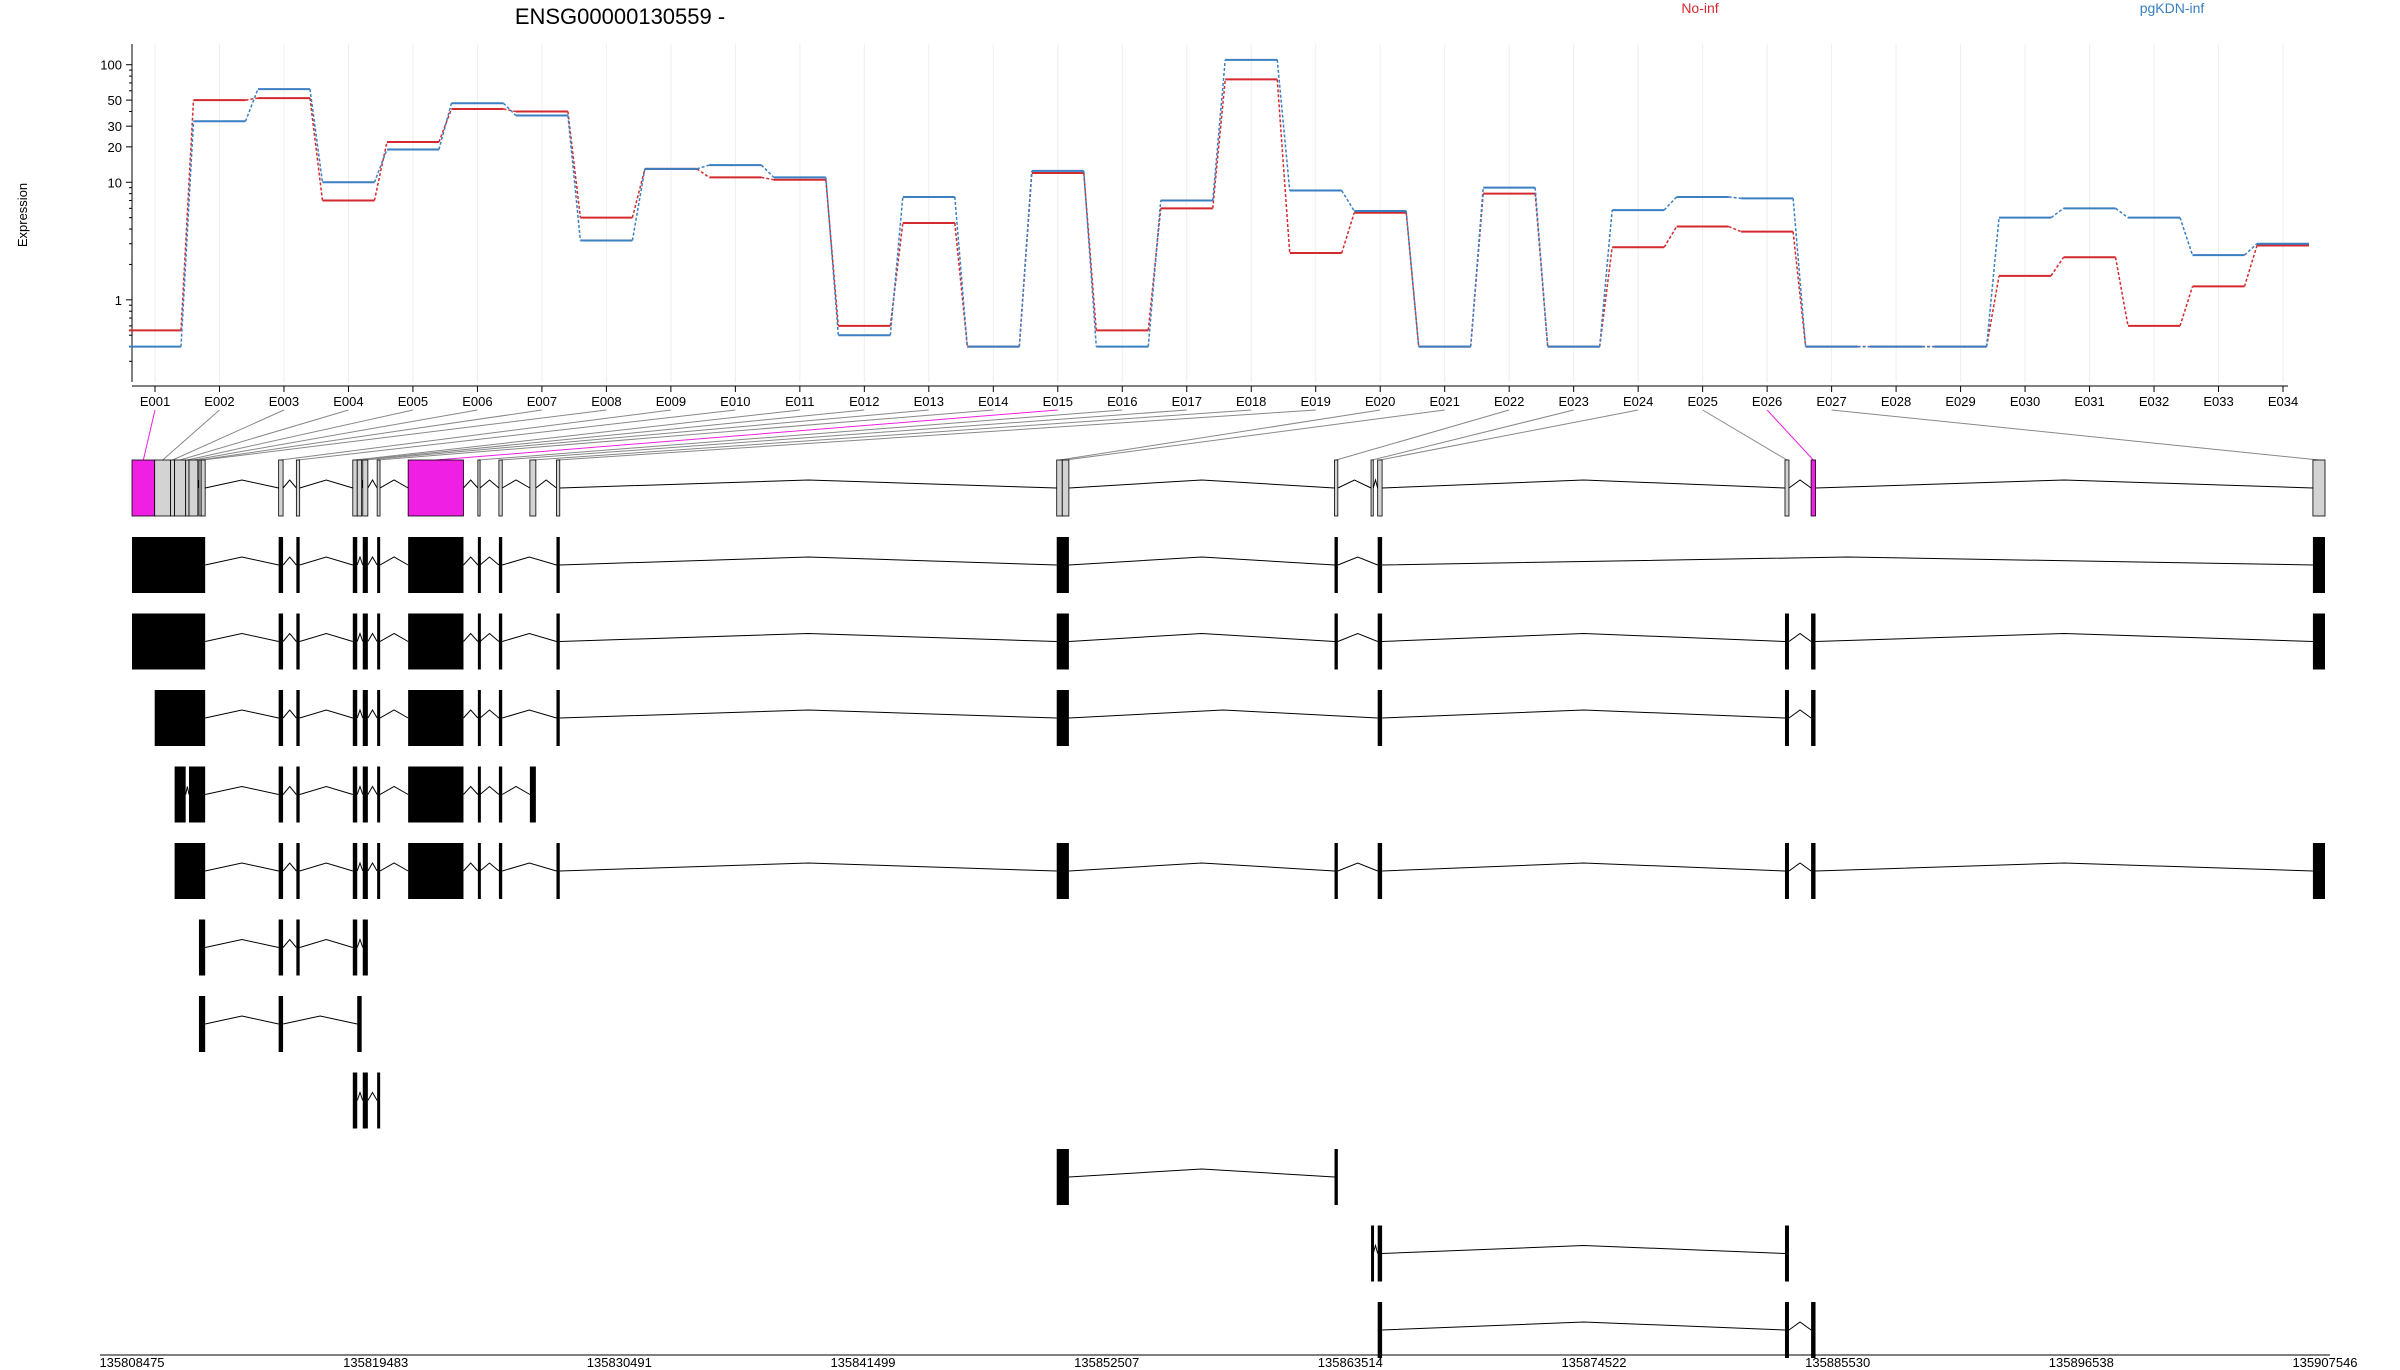  I want to click on x-tick-label-E033: E033, so click(2218, 401).